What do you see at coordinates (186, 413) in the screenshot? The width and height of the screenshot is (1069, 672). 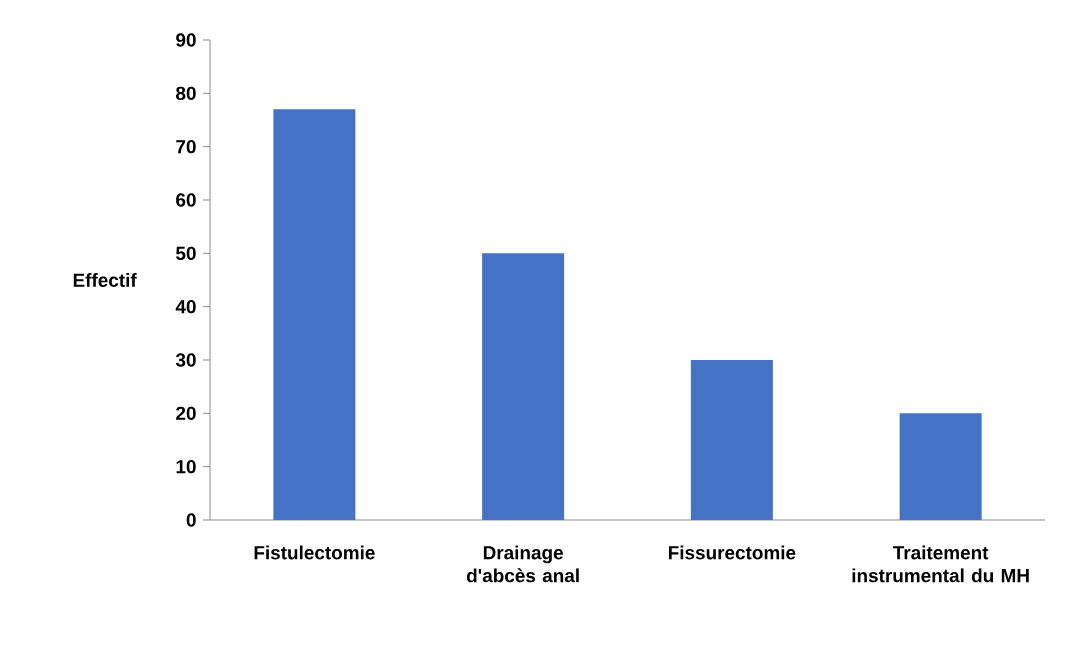 I see `y-tick-label: 20` at bounding box center [186, 413].